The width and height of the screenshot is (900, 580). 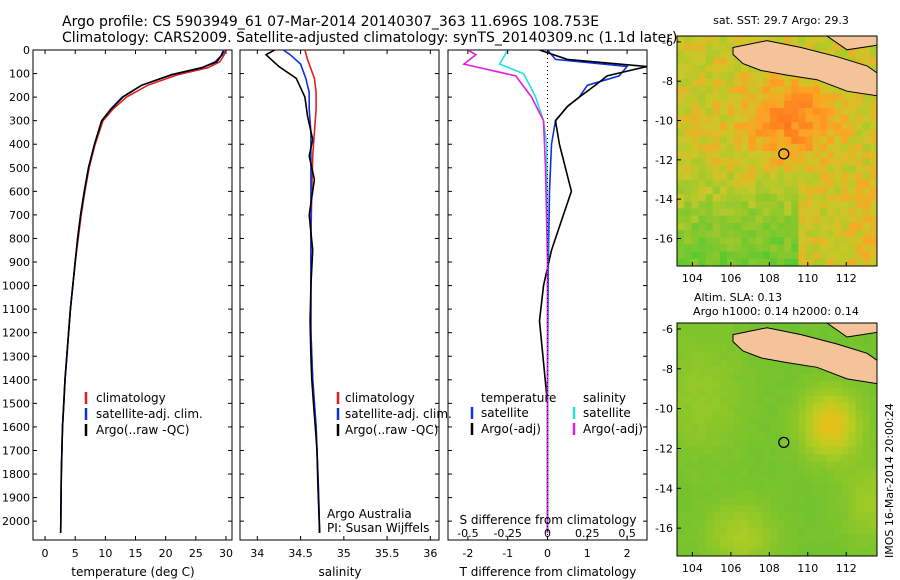 What do you see at coordinates (664, 121) in the screenshot?
I see `map-y-tick-label: -10` at bounding box center [664, 121].